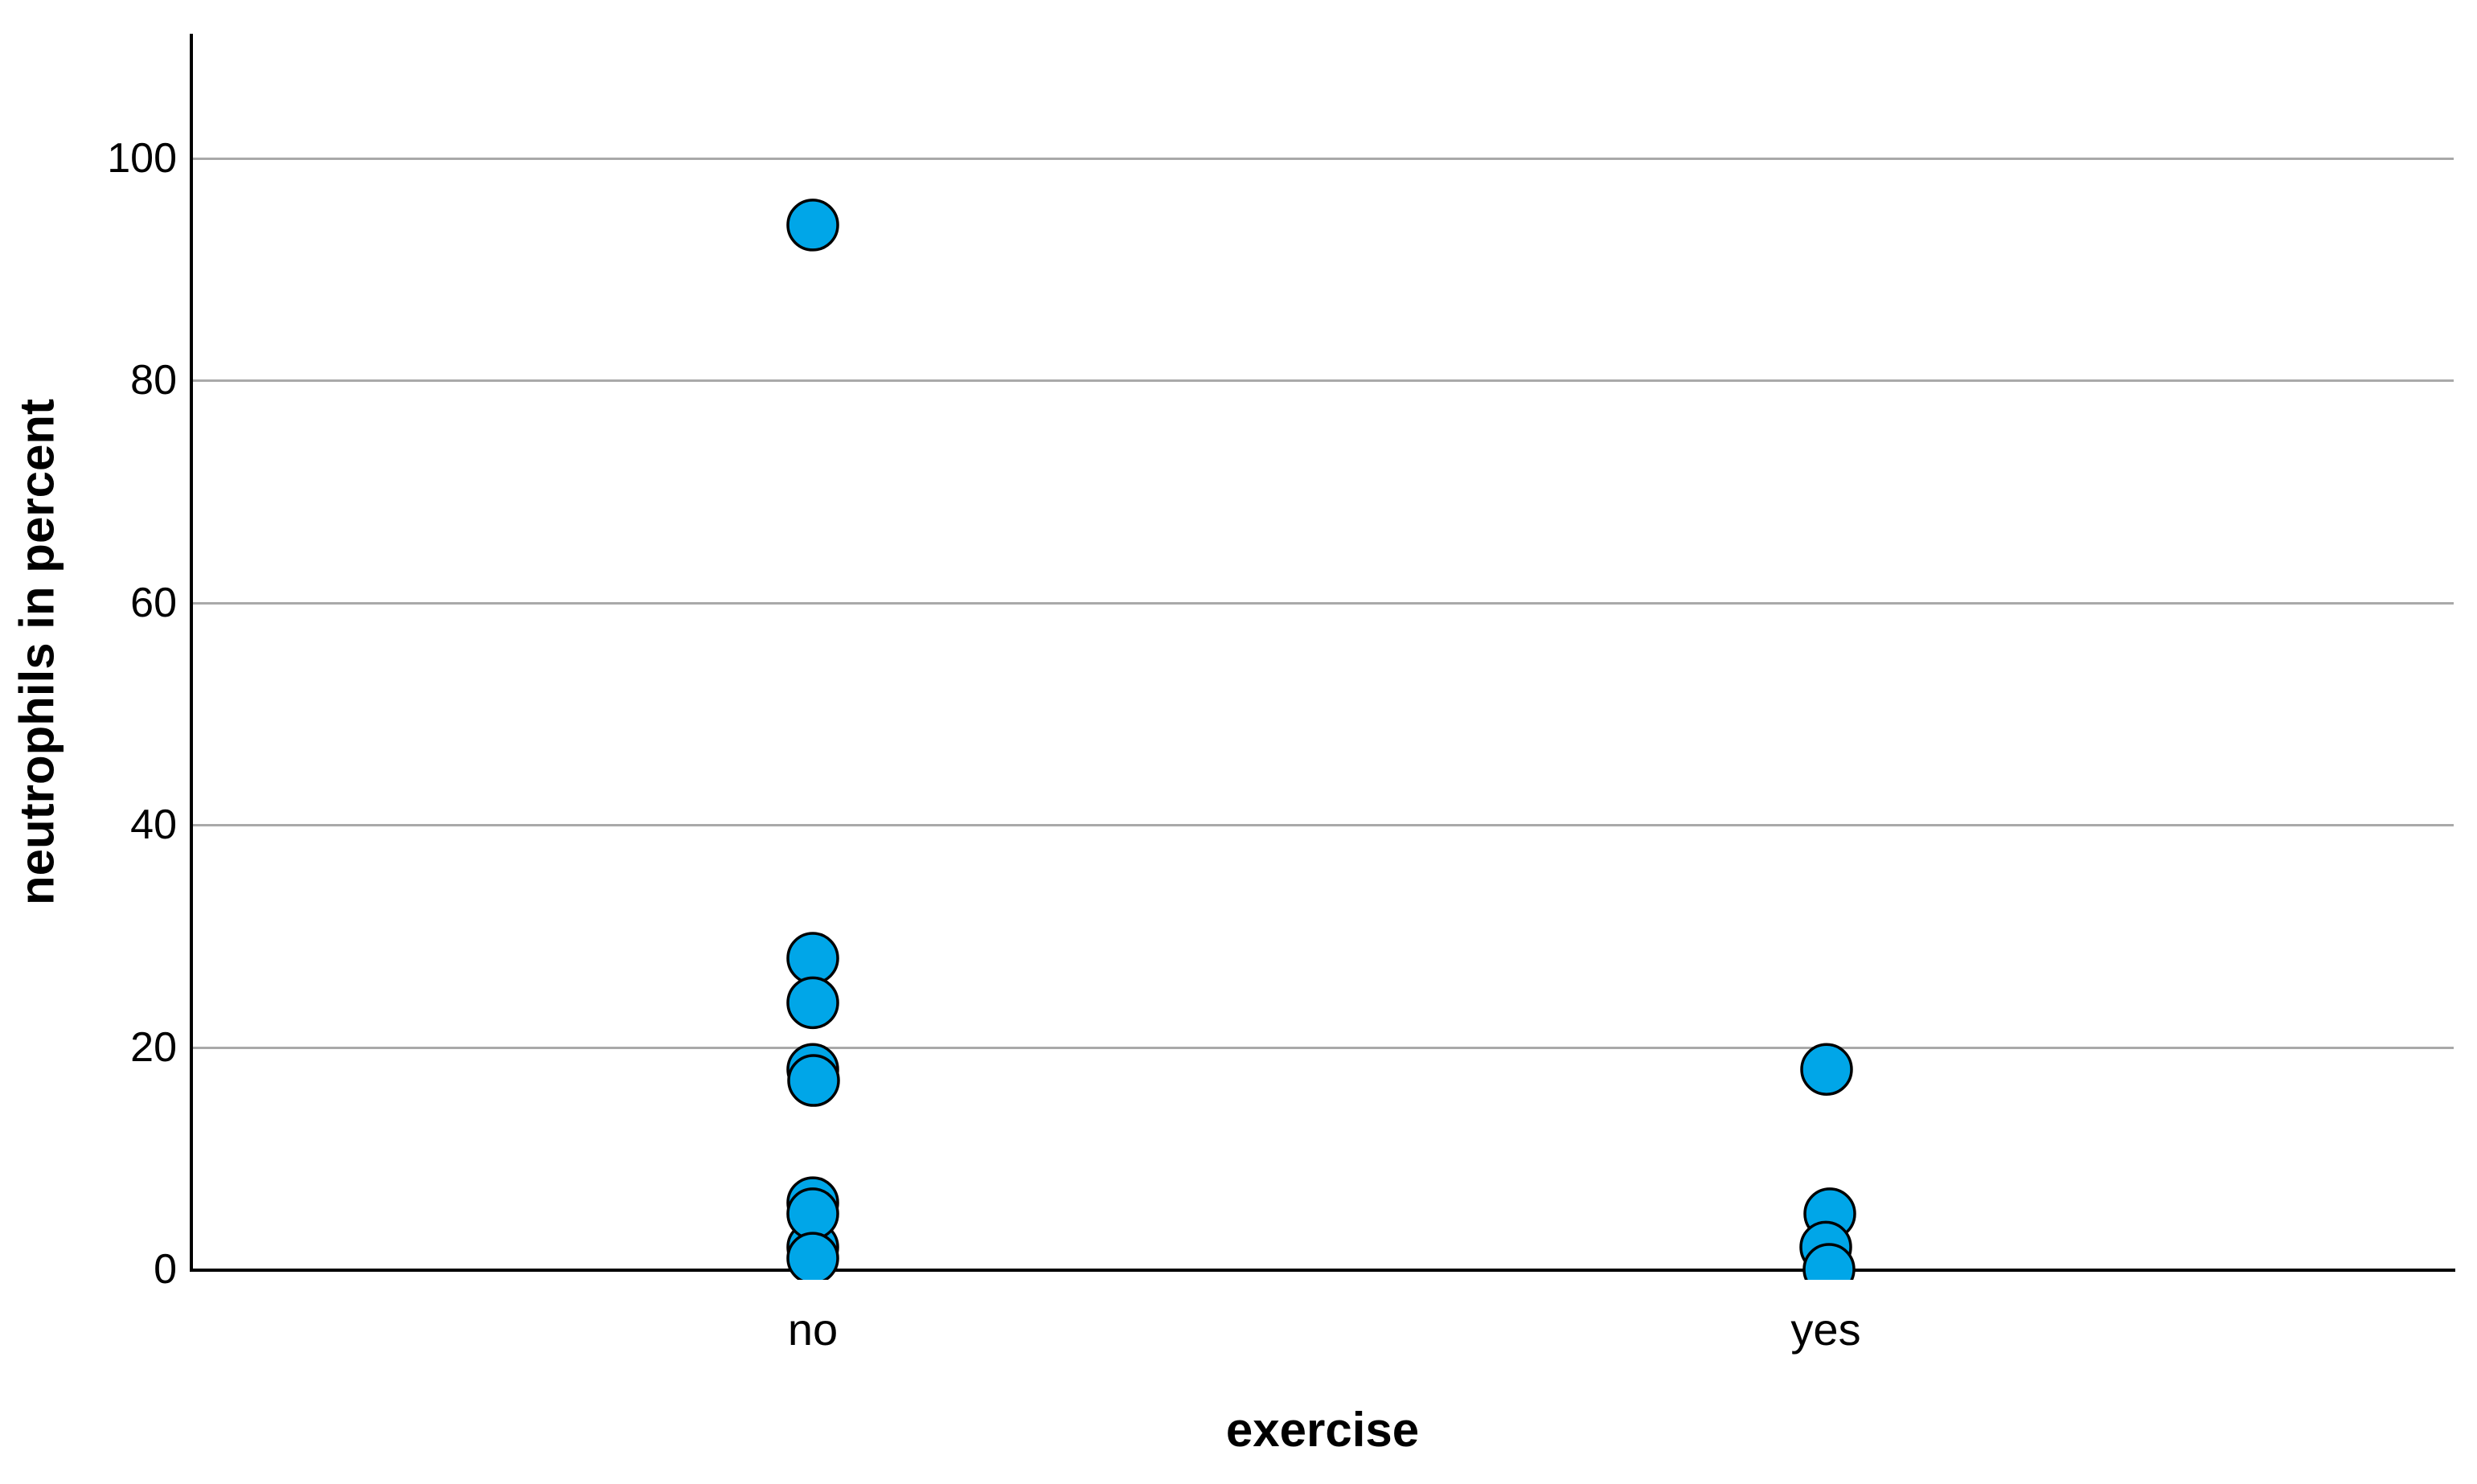 The width and height of the screenshot is (2477, 1484). Describe the element at coordinates (1825, 1329) in the screenshot. I see `x-tick-label-yes: yes` at that location.